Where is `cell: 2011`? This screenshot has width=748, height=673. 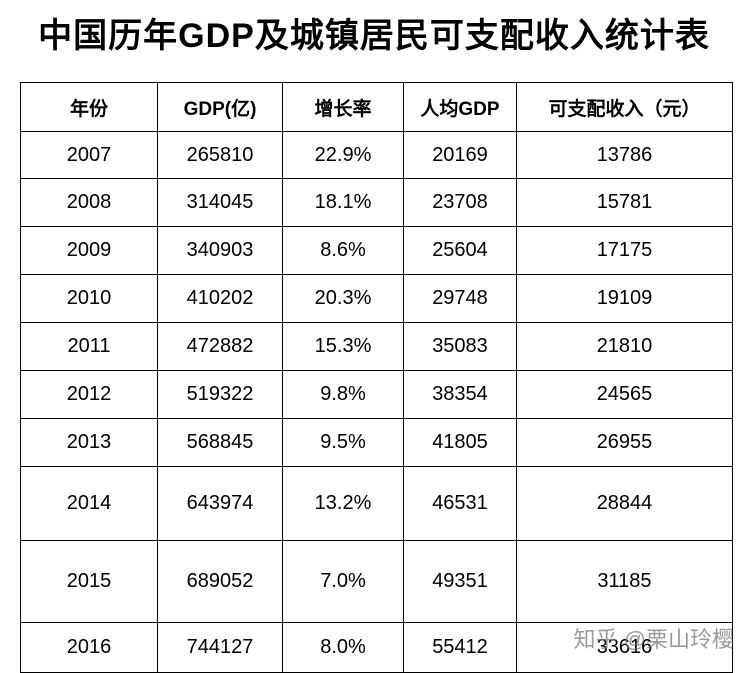
cell: 2011 is located at coordinates (89, 346).